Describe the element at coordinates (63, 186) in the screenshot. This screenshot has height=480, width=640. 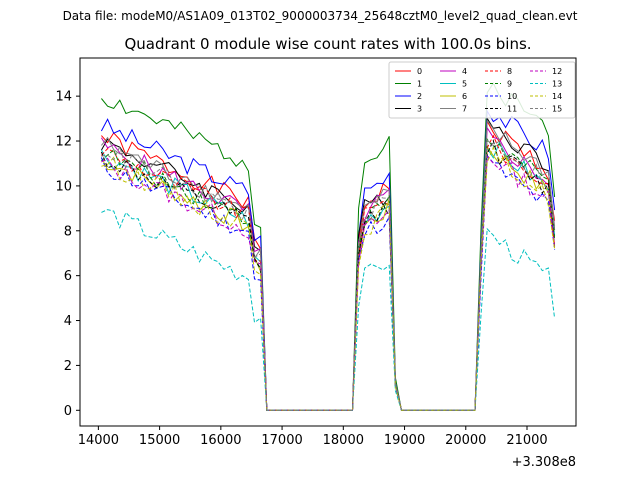
I see `y-tick-label: 10` at that location.